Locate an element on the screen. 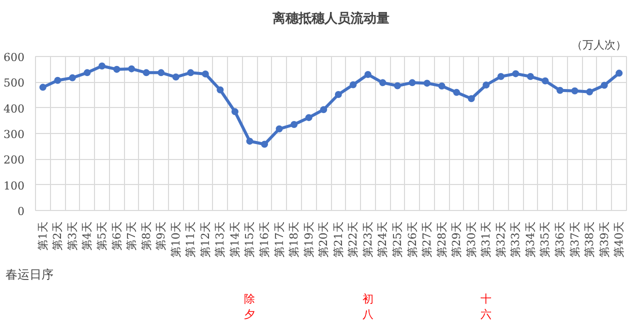 The height and width of the screenshot is (324, 640). x-tick-label: 第21天 is located at coordinates (338, 239).